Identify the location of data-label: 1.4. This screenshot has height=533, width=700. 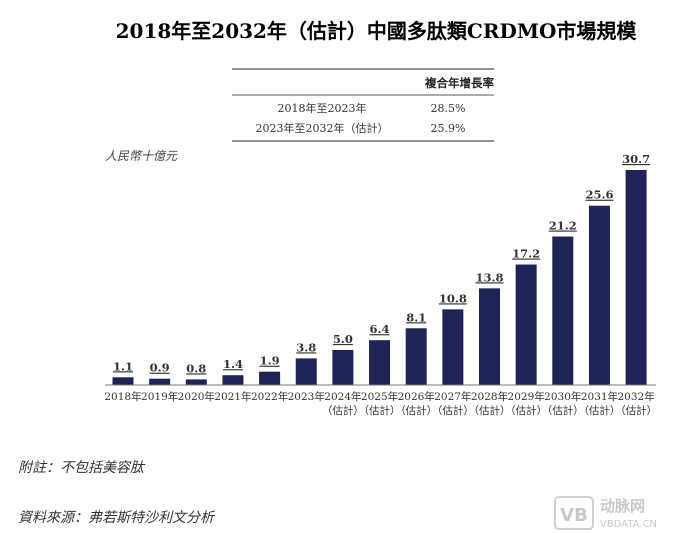
(233, 364).